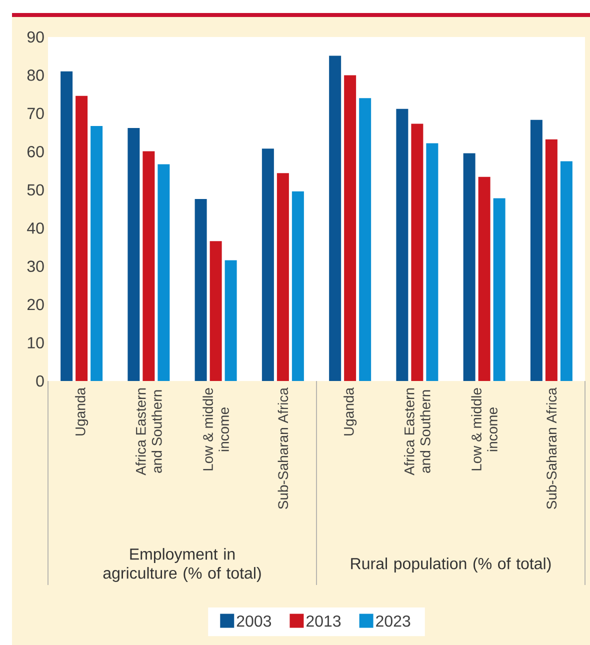  What do you see at coordinates (40, 381) in the screenshot?
I see `y-tick-label: 0` at bounding box center [40, 381].